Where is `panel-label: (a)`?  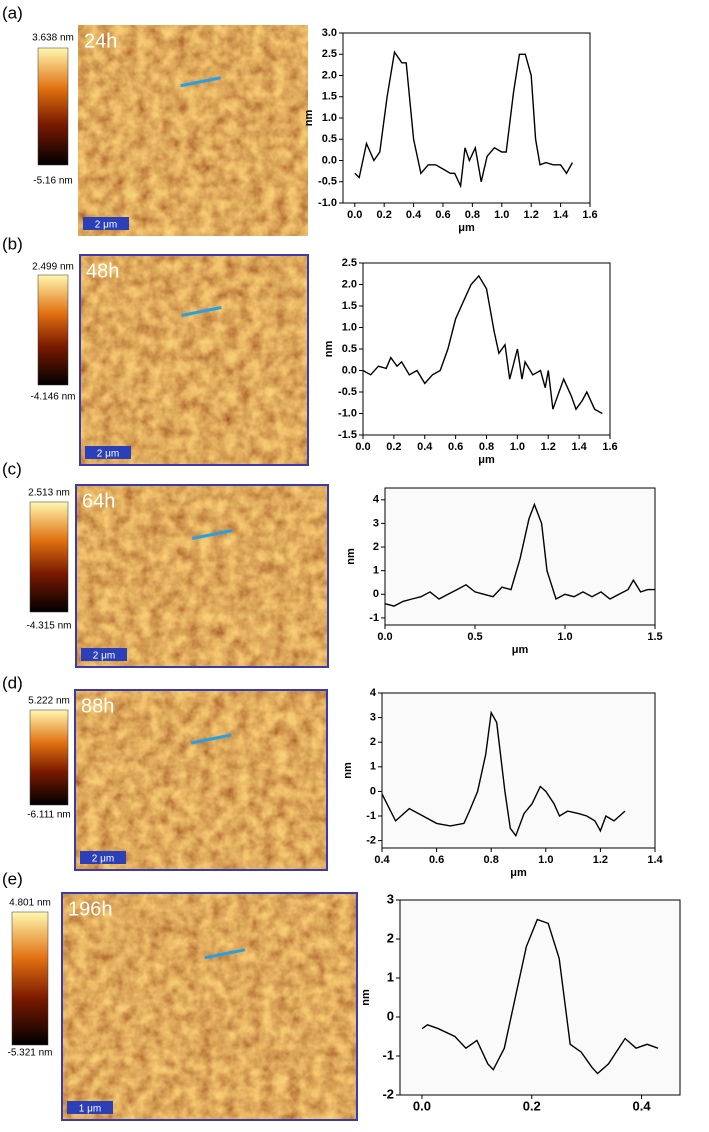
panel-label: (a) is located at coordinates (12, 12).